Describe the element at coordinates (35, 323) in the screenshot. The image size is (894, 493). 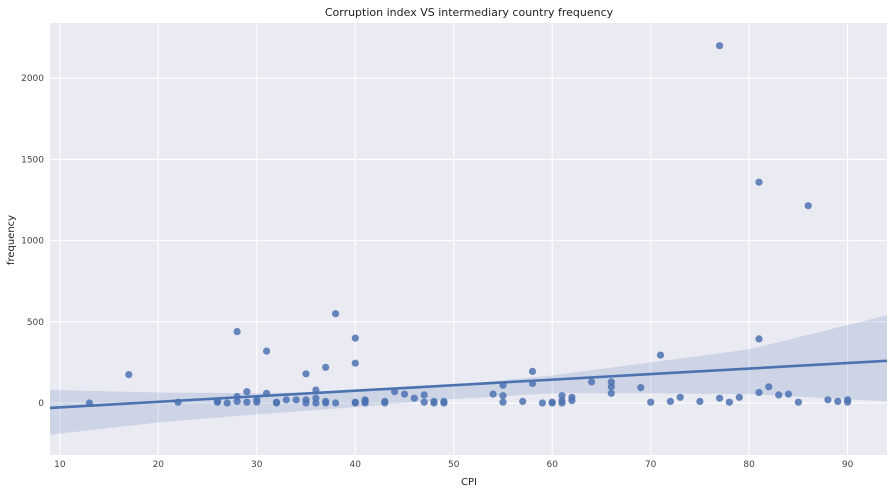
I see `y-tick-label: 500` at that location.